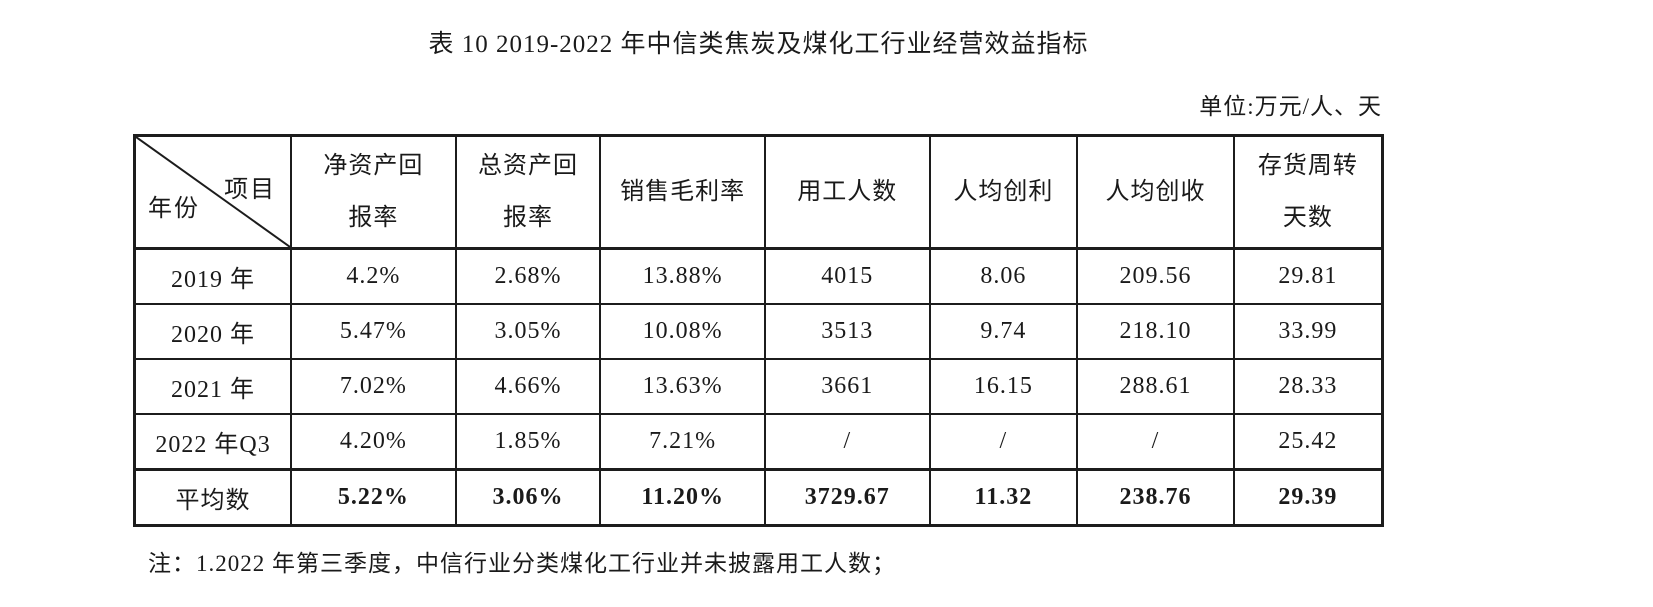 This screenshot has height=607, width=1653. Describe the element at coordinates (528, 442) in the screenshot. I see `data-cell: 1.85%` at that location.